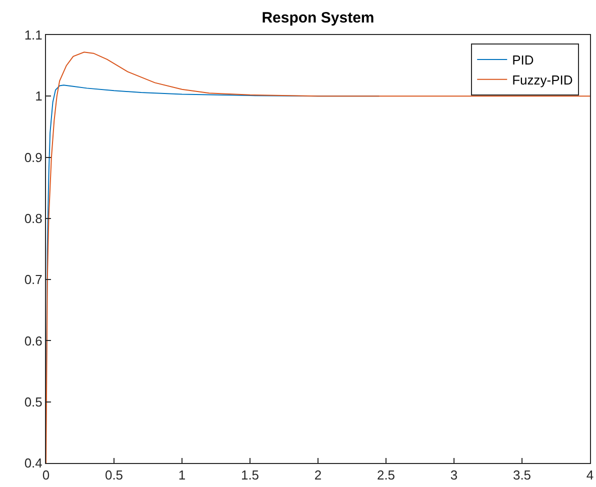 The height and width of the screenshot is (487, 596). I want to click on y-tick-label: 1.1, so click(33, 35).